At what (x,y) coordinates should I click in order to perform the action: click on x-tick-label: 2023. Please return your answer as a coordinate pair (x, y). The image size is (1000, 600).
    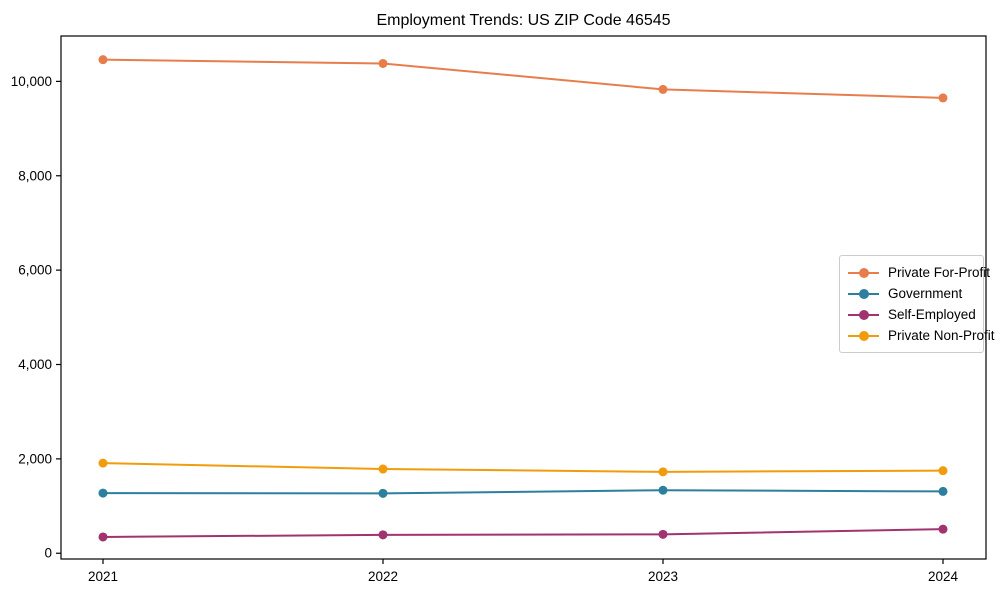
    Looking at the image, I should click on (663, 576).